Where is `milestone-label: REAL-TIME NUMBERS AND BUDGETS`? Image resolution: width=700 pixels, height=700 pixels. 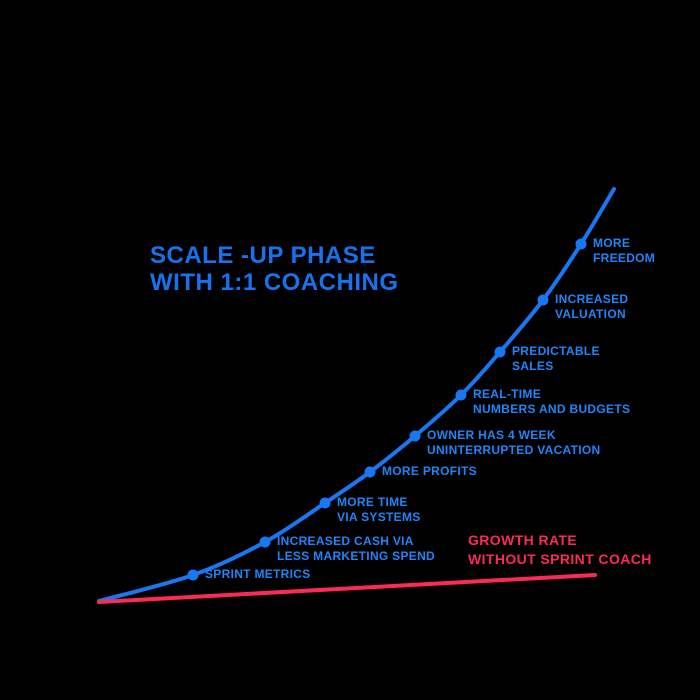
milestone-label: REAL-TIME NUMBERS AND BUDGETS is located at coordinates (552, 401).